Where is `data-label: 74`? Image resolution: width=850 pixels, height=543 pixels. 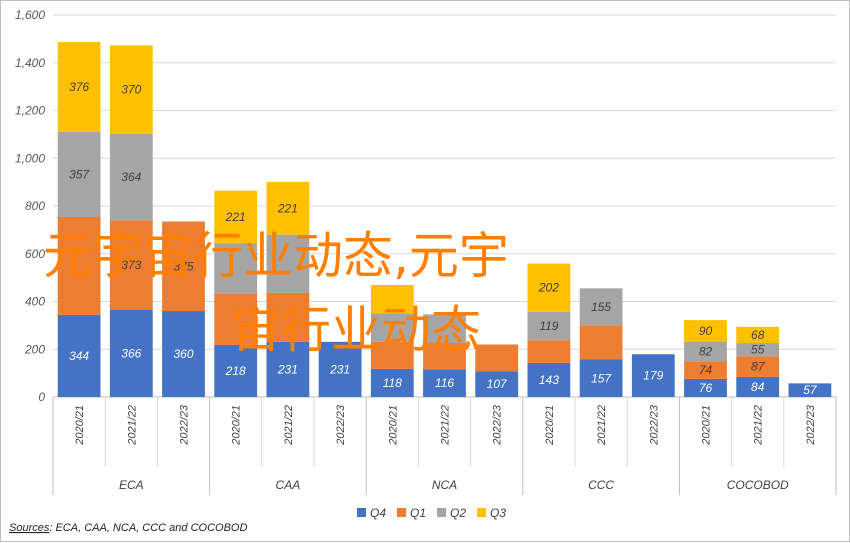 data-label: 74 is located at coordinates (706, 370).